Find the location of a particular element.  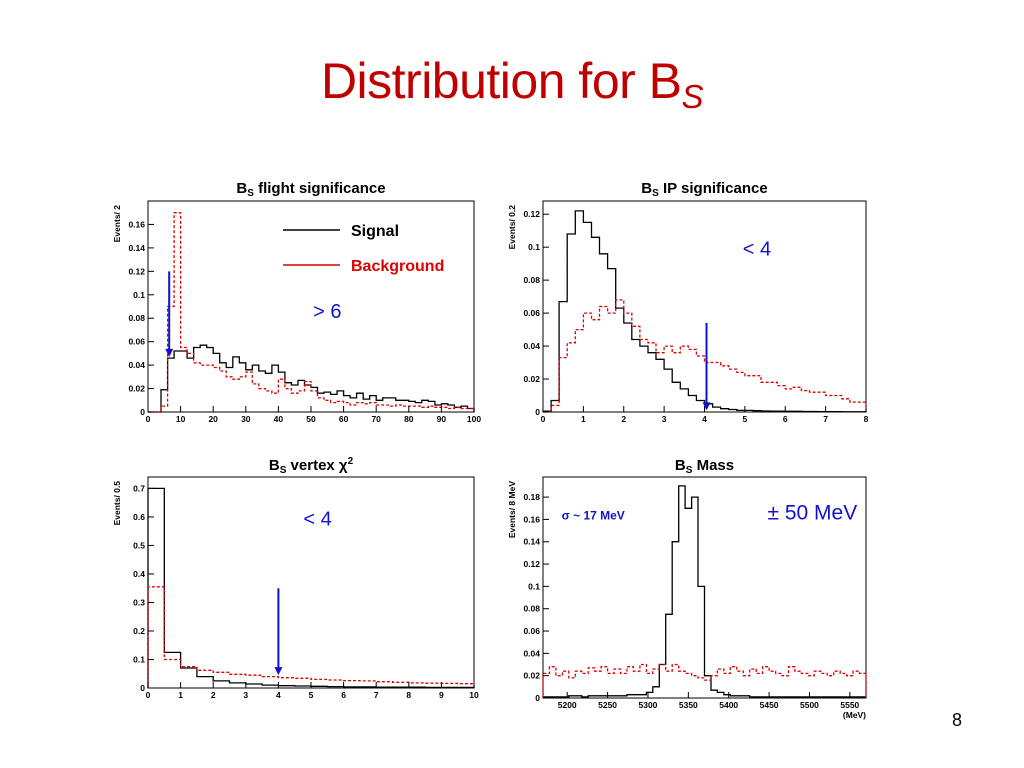

y-tick-label: 0.3 is located at coordinates (139, 602).